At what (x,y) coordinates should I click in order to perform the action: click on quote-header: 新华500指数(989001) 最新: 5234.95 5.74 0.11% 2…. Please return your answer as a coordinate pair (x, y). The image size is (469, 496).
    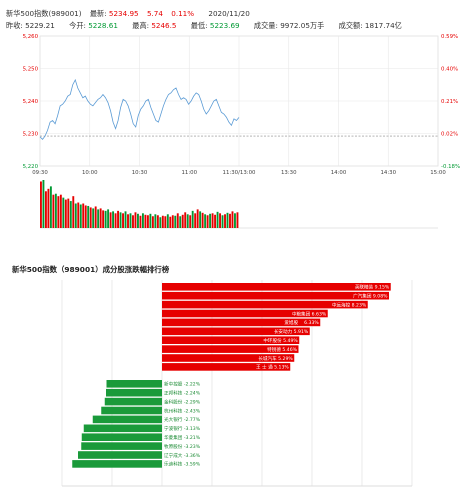
    Looking at the image, I should click on (236, 23).